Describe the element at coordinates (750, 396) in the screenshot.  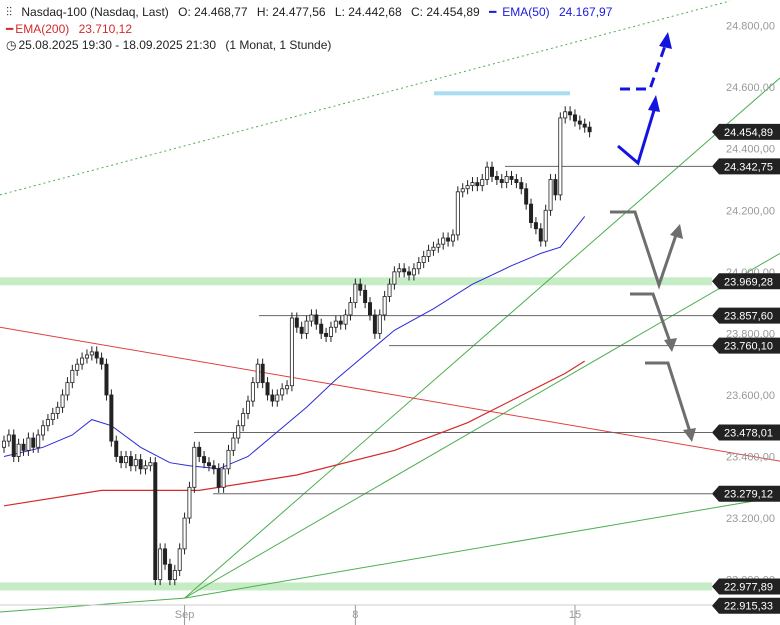
I see `y-tick-label-3: 23.600,00` at that location.